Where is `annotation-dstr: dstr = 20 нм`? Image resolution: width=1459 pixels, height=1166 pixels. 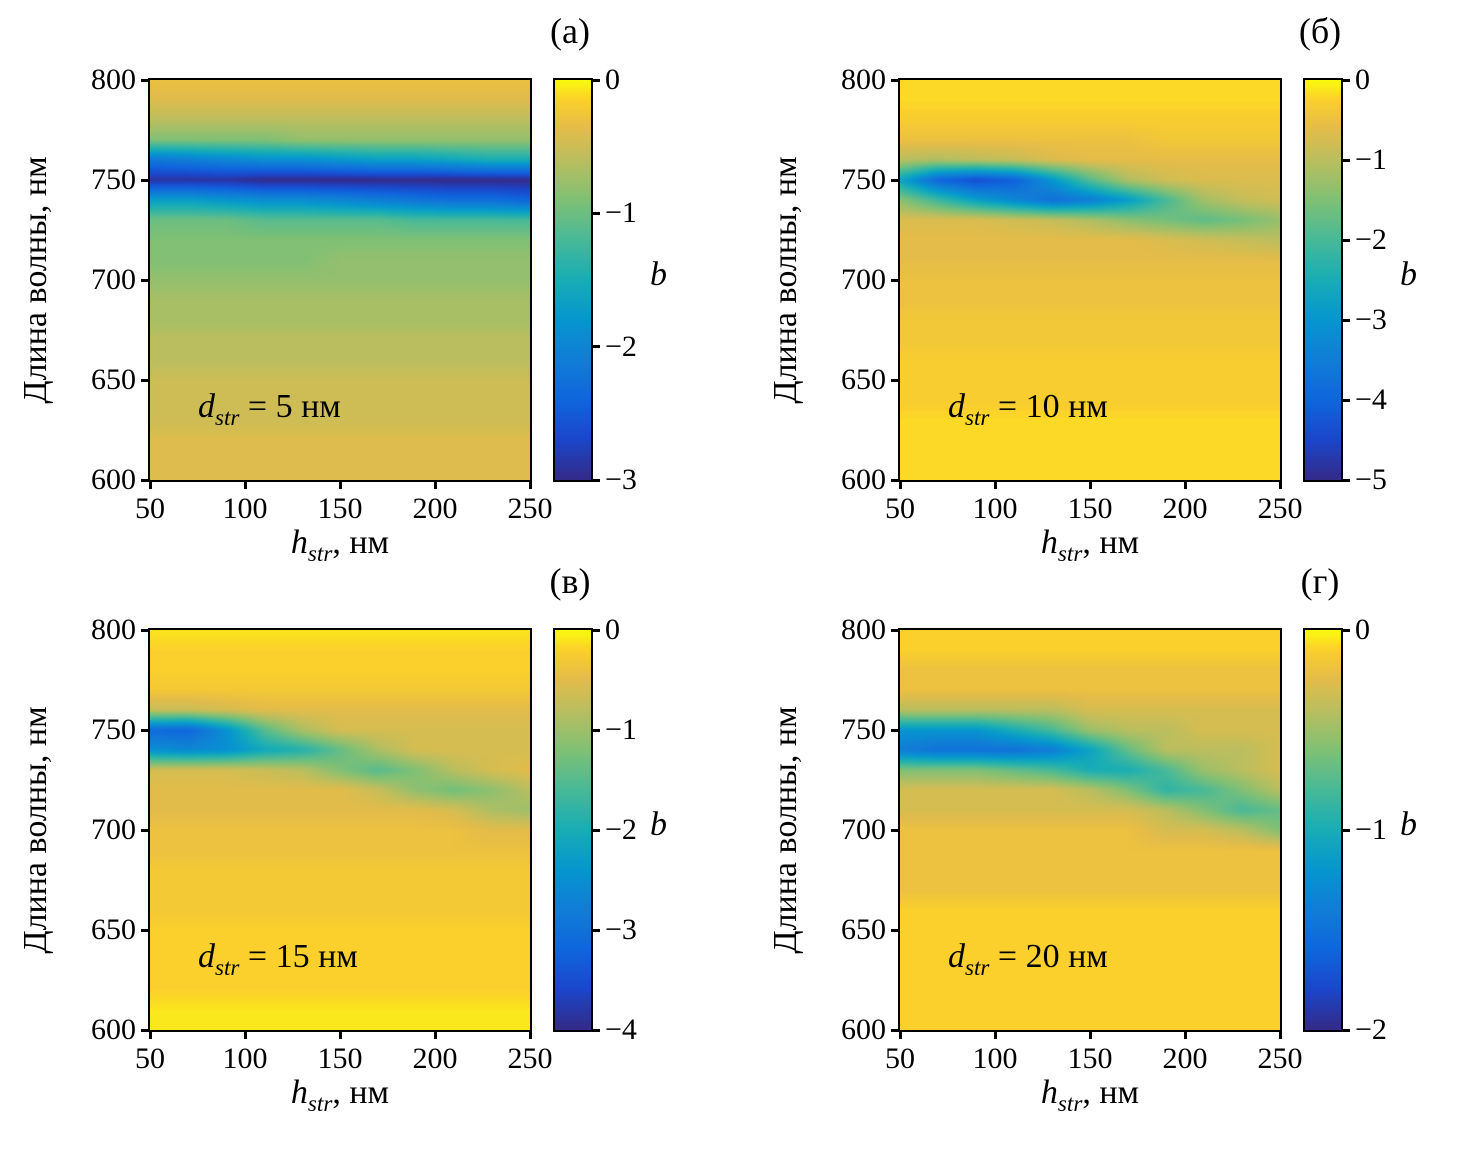 annotation-dstr: dstr = 20 нм is located at coordinates (1028, 959).